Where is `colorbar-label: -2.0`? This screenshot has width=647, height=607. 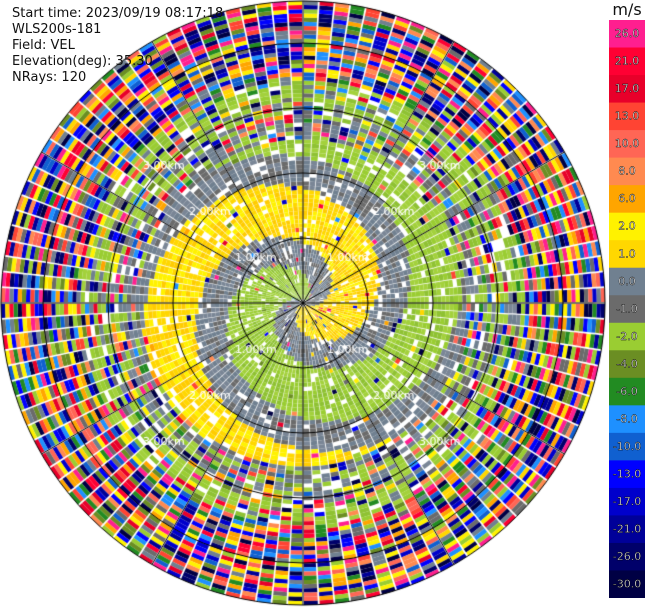
colorbar-label: -2.0 is located at coordinates (626, 336).